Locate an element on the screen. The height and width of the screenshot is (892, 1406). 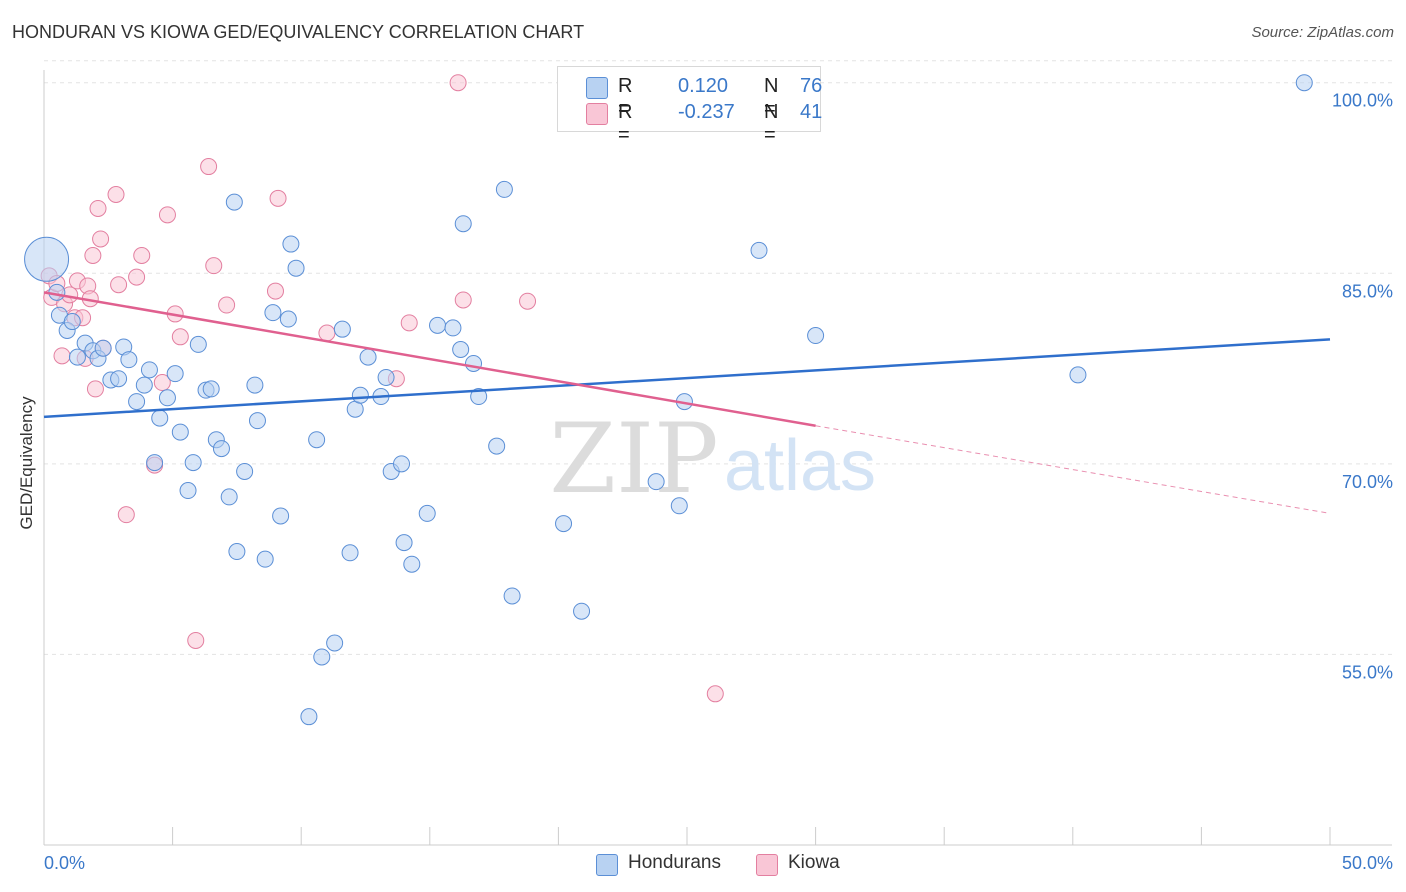
r-value: 0.120 is located at coordinates (703, 86).